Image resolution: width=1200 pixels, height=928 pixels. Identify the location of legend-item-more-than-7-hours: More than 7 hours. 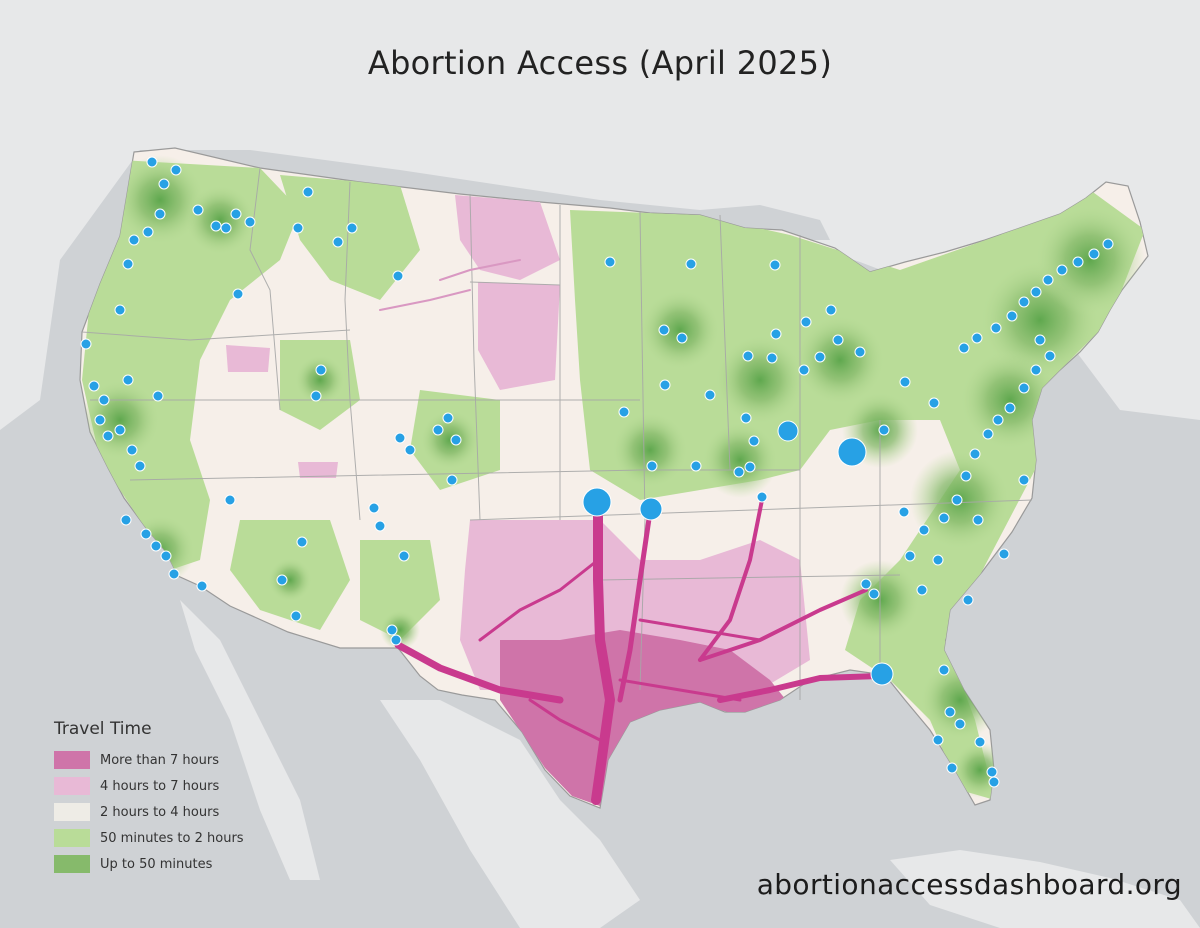
(149, 760).